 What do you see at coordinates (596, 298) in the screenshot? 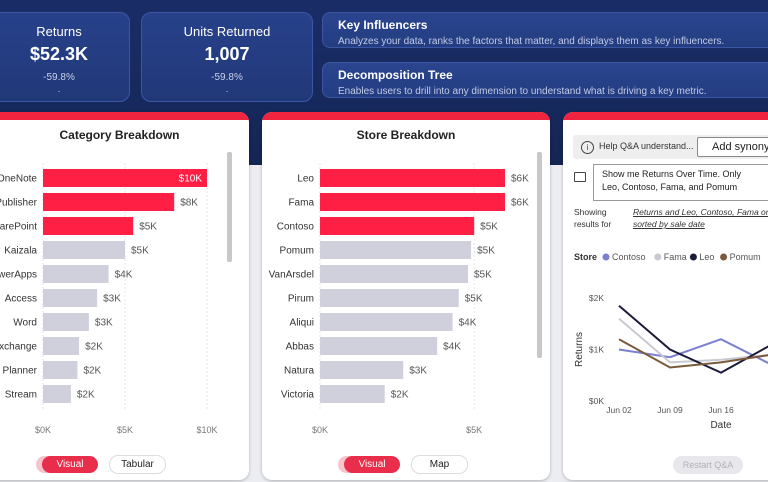
I see `y-tick-label: $2K` at bounding box center [596, 298].